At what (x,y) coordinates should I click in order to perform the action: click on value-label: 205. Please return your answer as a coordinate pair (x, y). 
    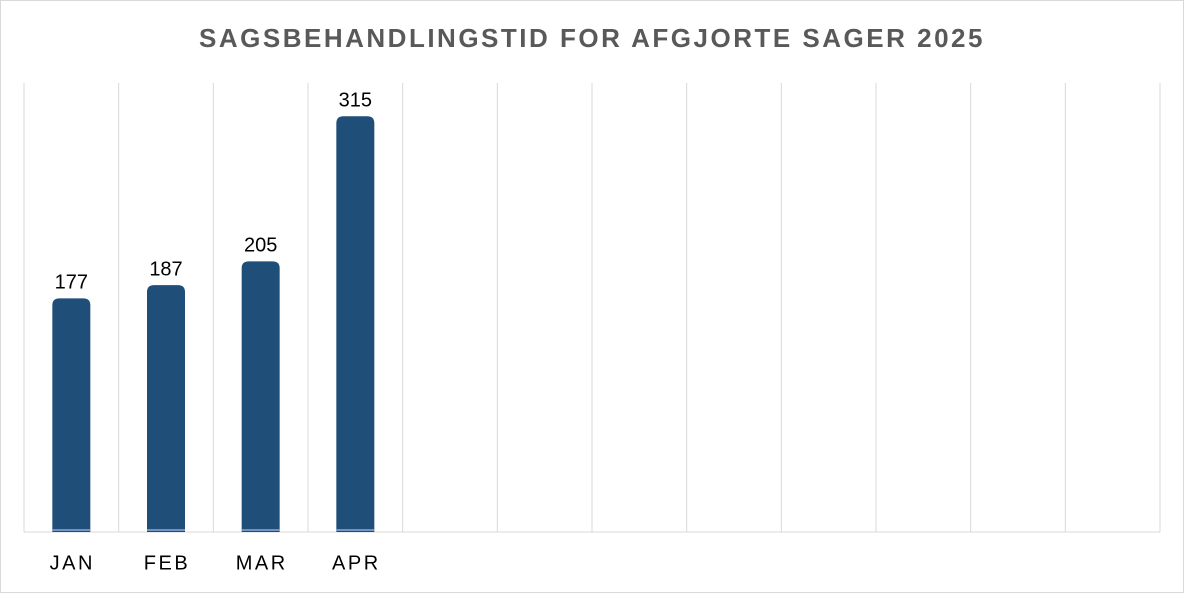
    Looking at the image, I should click on (260, 246).